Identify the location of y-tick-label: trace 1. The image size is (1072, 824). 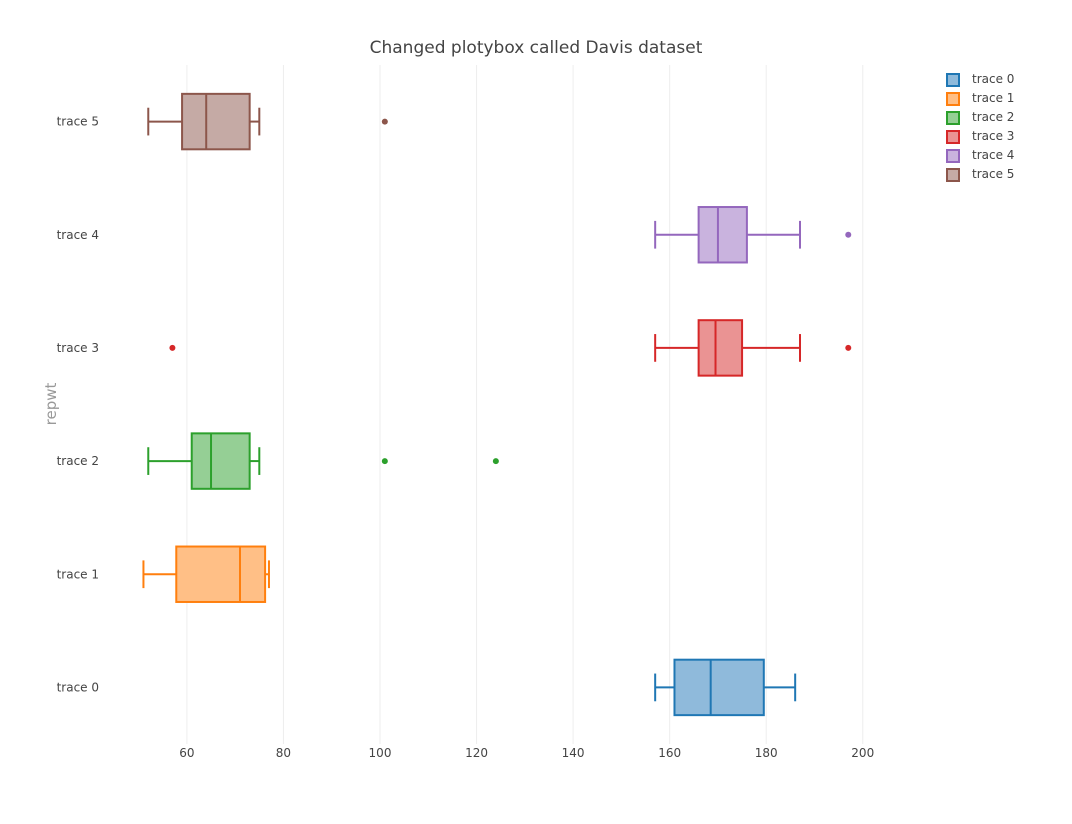
(78, 574).